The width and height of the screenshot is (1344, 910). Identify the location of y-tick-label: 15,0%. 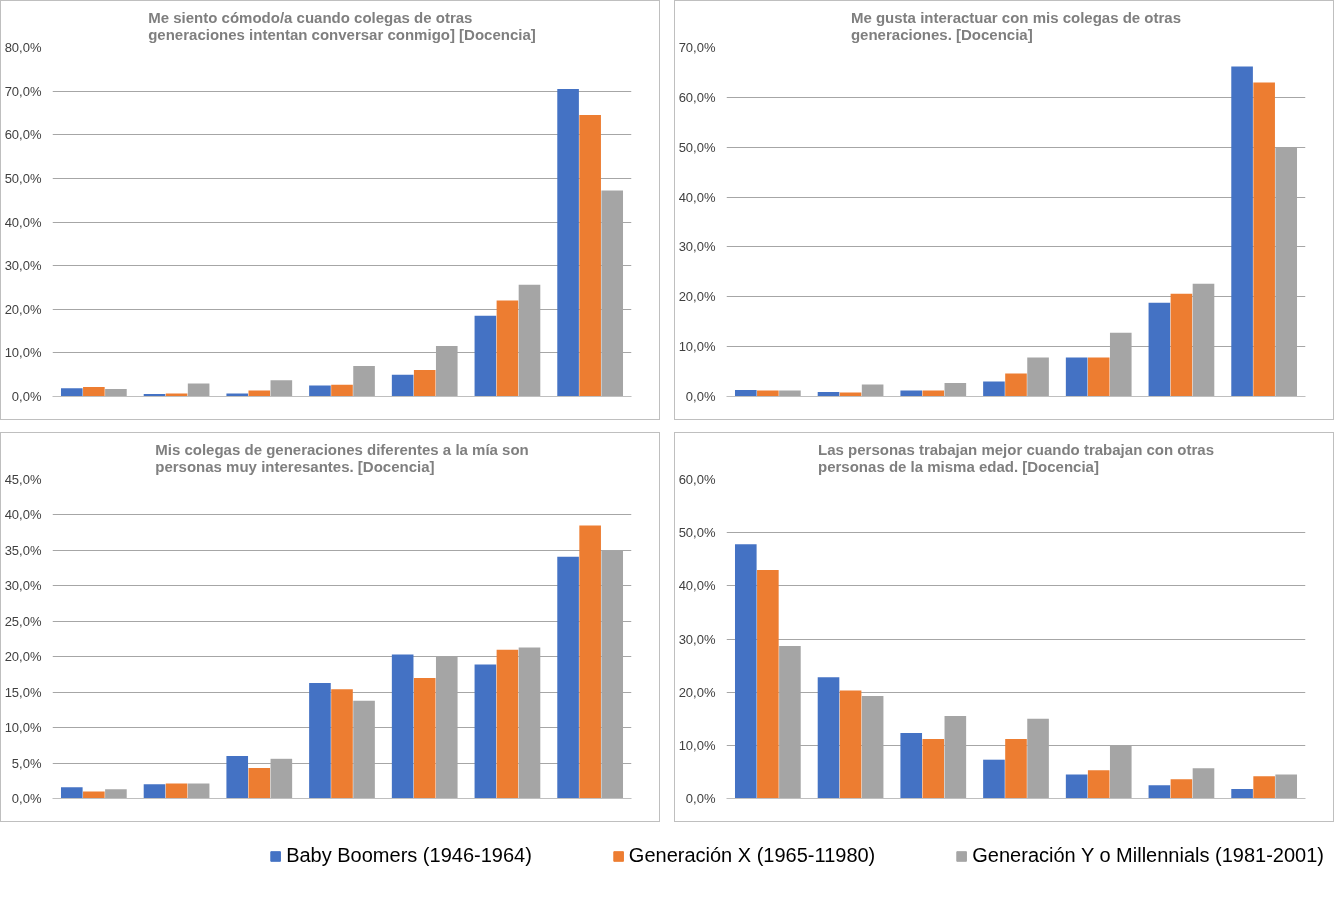
(23, 692).